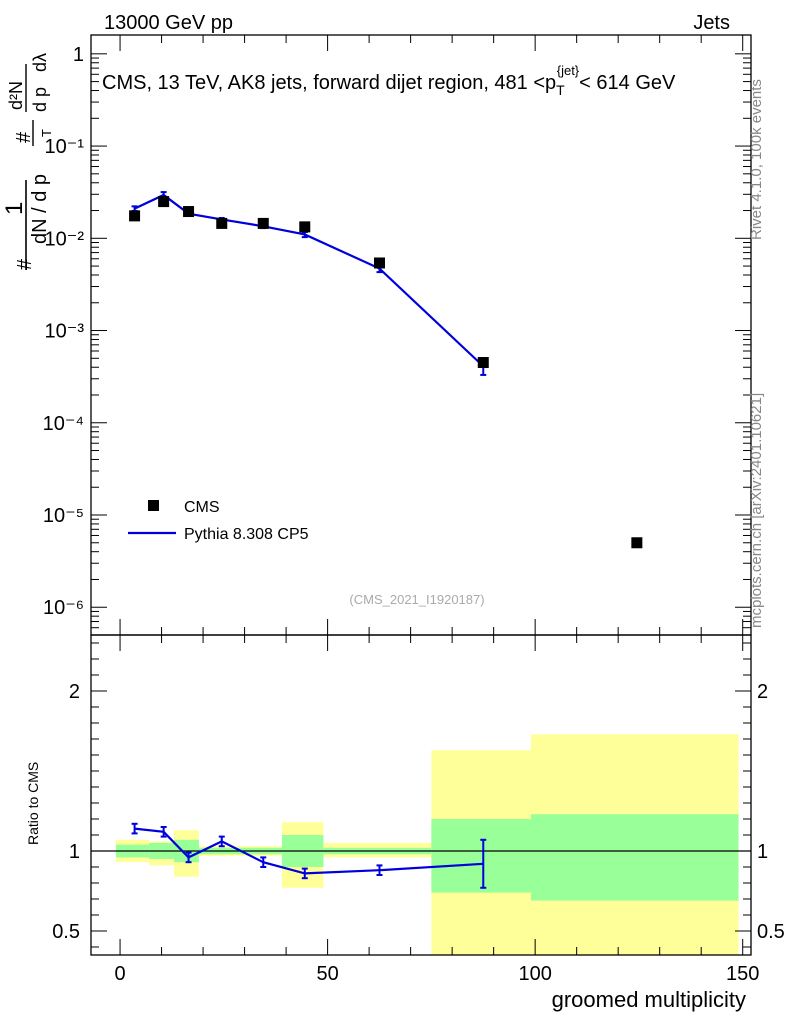 The width and height of the screenshot is (786, 1024). What do you see at coordinates (40, 99) in the screenshot?
I see `svg-text: d p` at bounding box center [40, 99].